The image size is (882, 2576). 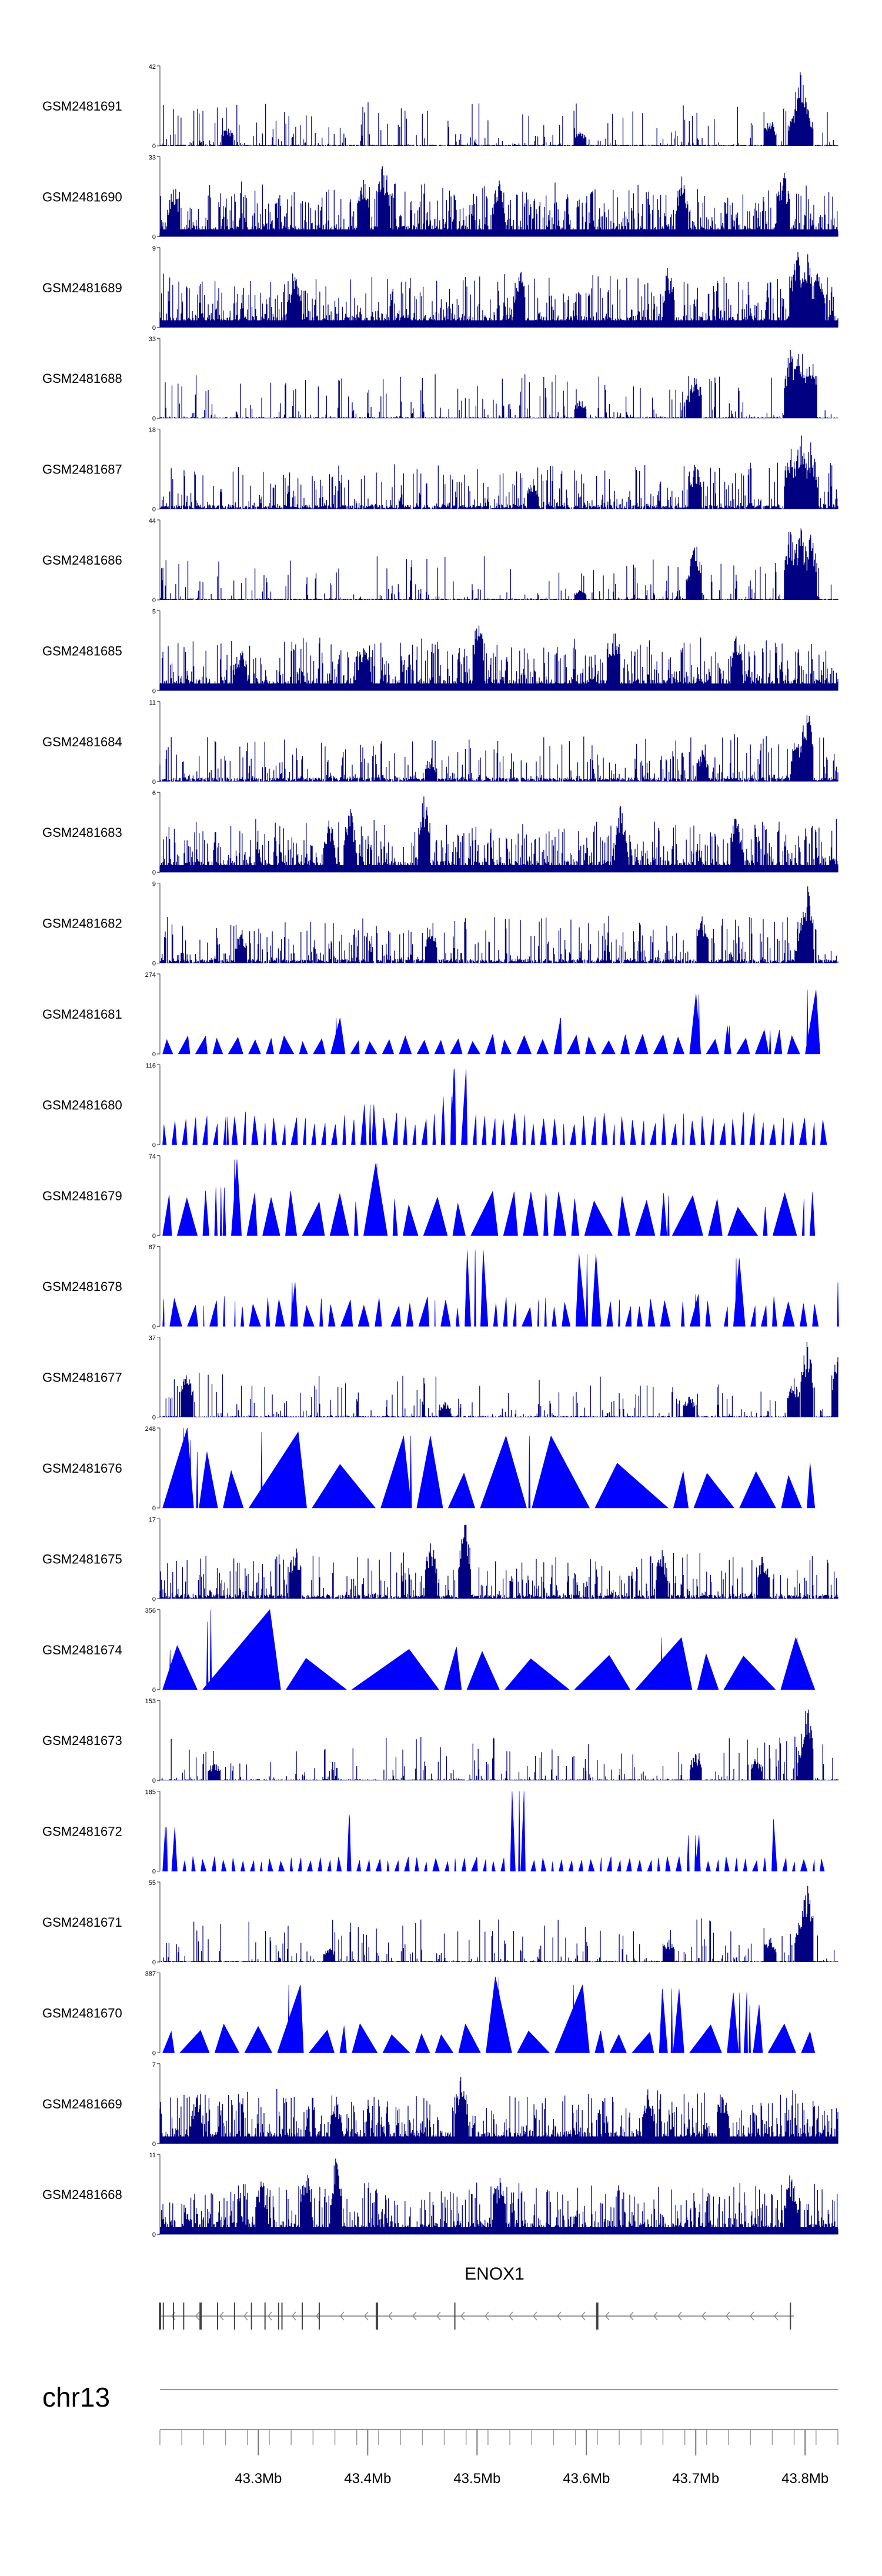 What do you see at coordinates (152, 521) in the screenshot?
I see `y-max-label: 44` at bounding box center [152, 521].